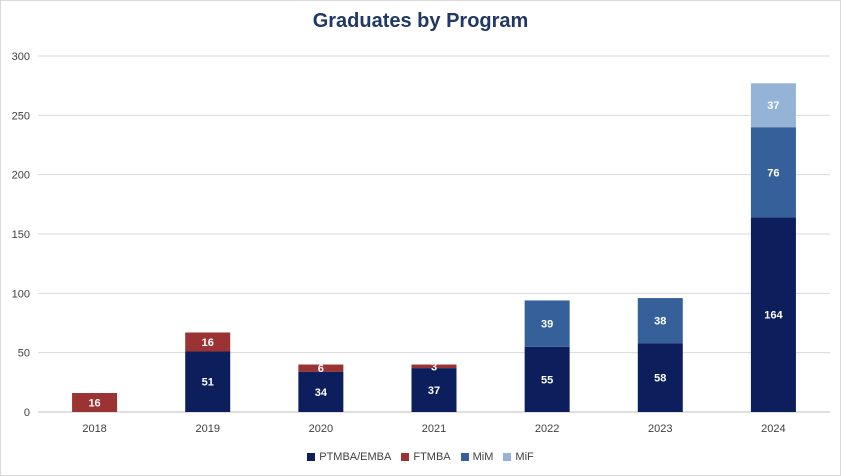 The image size is (841, 476). I want to click on y-tick-label: 100, so click(21, 294).